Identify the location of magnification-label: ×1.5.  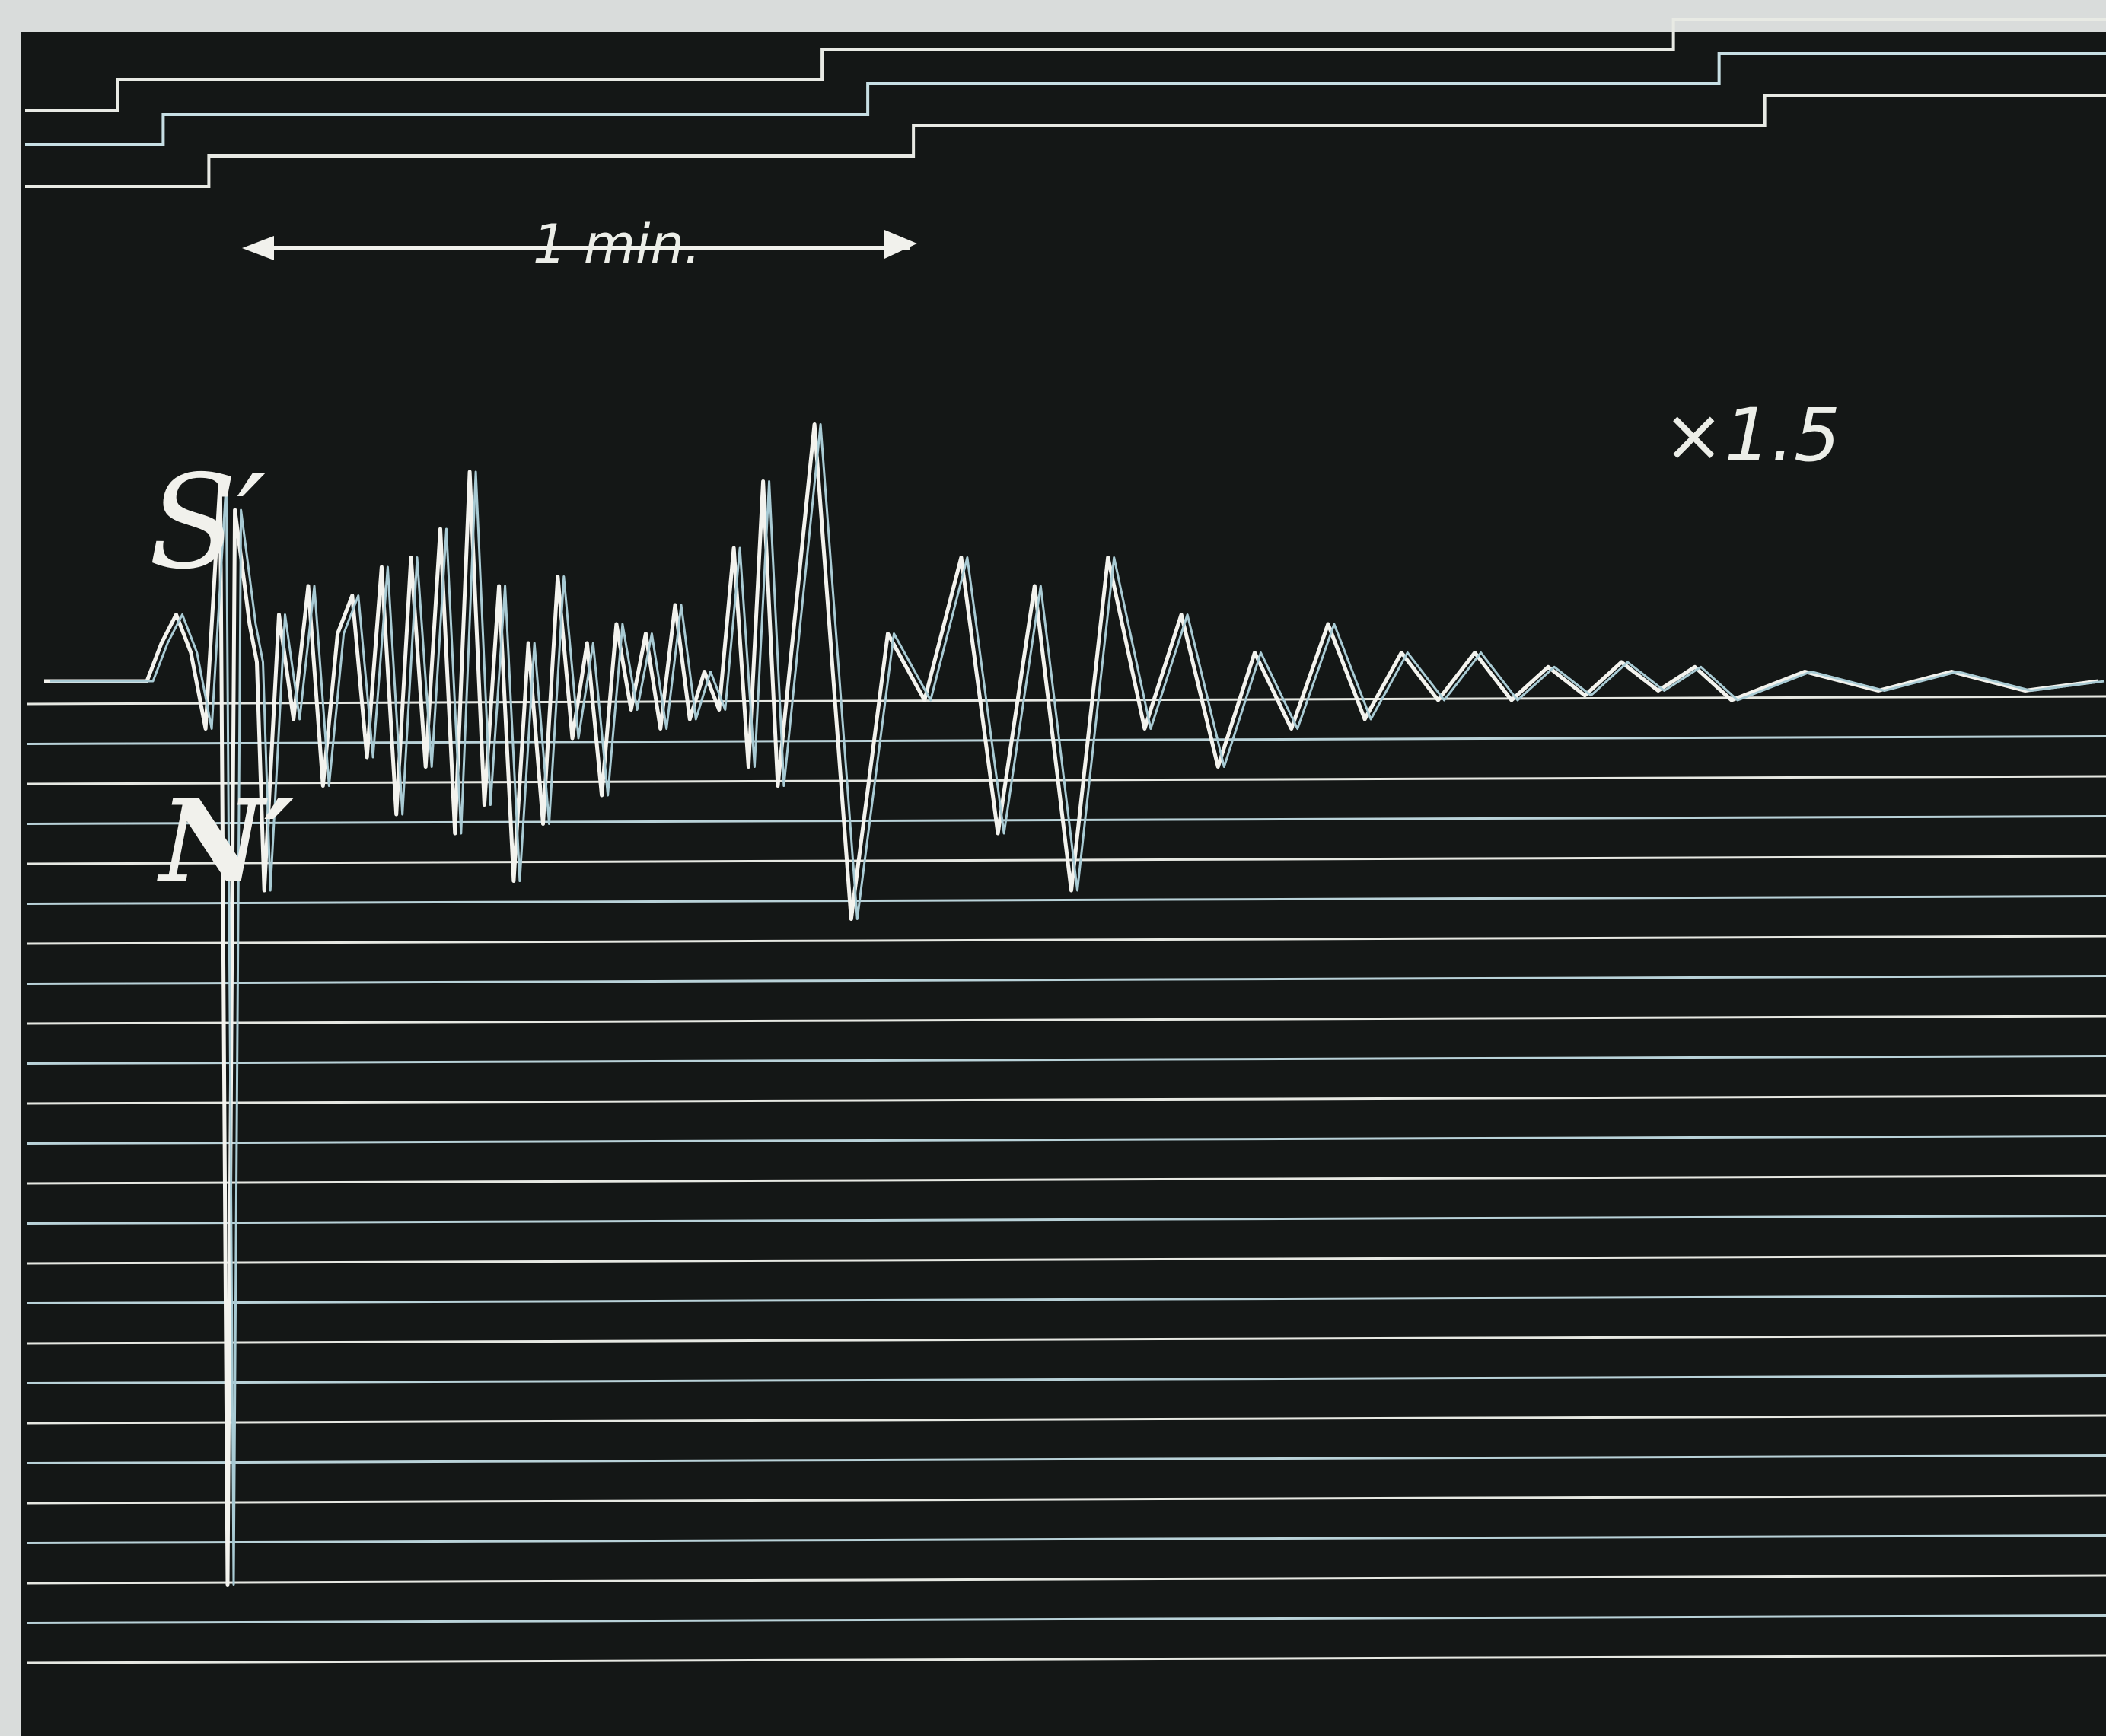
(1751, 435).